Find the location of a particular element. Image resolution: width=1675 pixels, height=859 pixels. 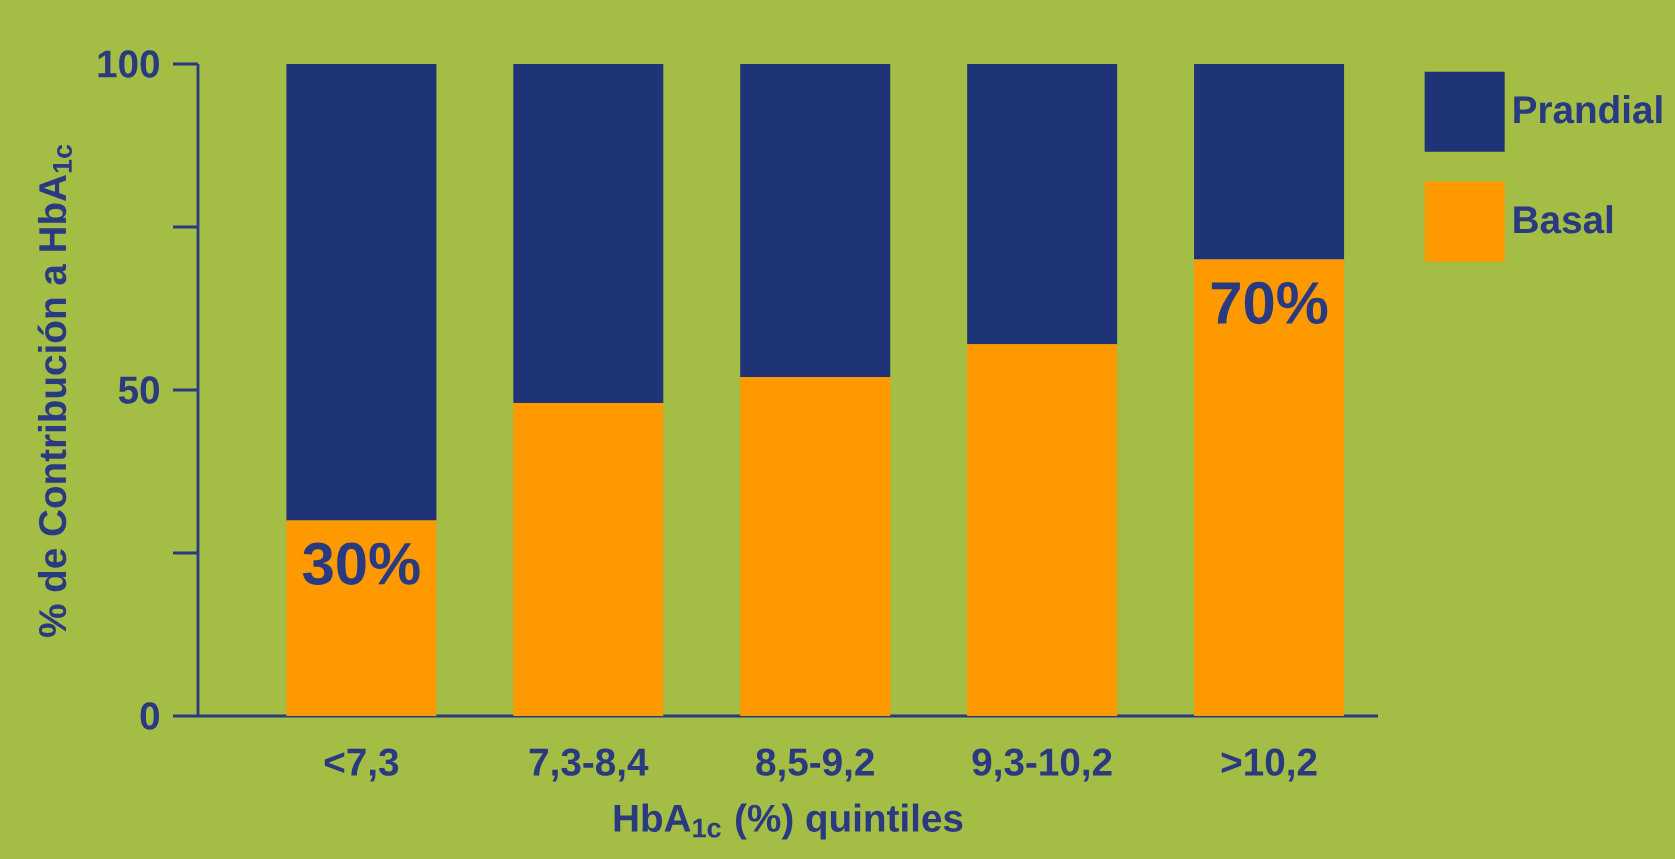

data-label: 30% is located at coordinates (361, 563).